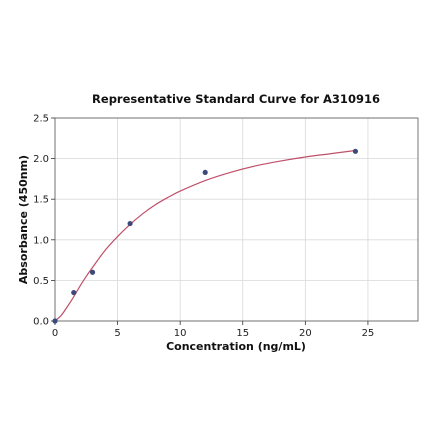 This screenshot has height=441, width=440. Describe the element at coordinates (41, 200) in the screenshot. I see `y-tick-label: 1.5` at that location.